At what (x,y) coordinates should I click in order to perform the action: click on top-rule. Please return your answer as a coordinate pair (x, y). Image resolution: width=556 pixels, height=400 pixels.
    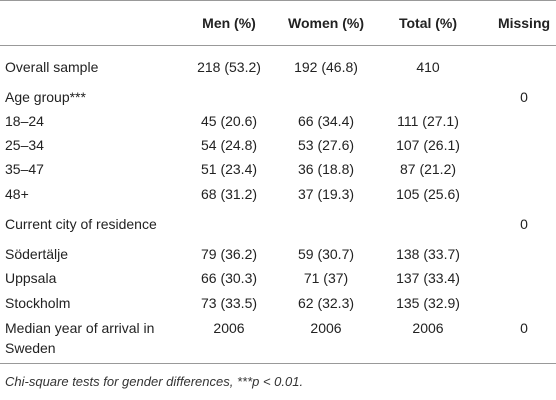
    Looking at the image, I should click on (278, 0).